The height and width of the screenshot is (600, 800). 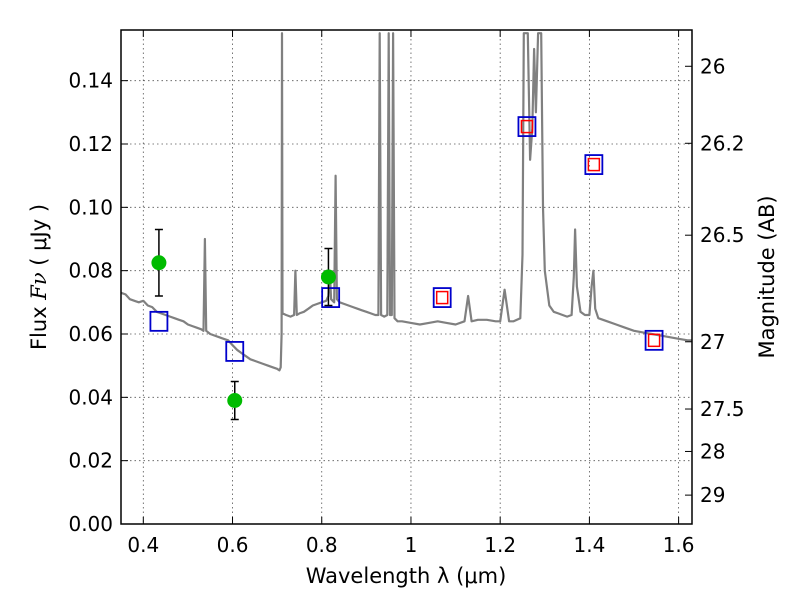 What do you see at coordinates (233, 545) in the screenshot?
I see `x-tick-label: 0.6` at bounding box center [233, 545].